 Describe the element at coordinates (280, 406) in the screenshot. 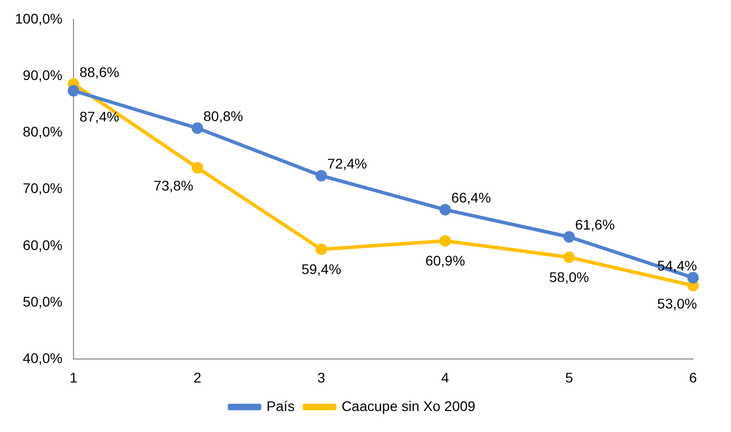

I see `legend-label: País` at that location.